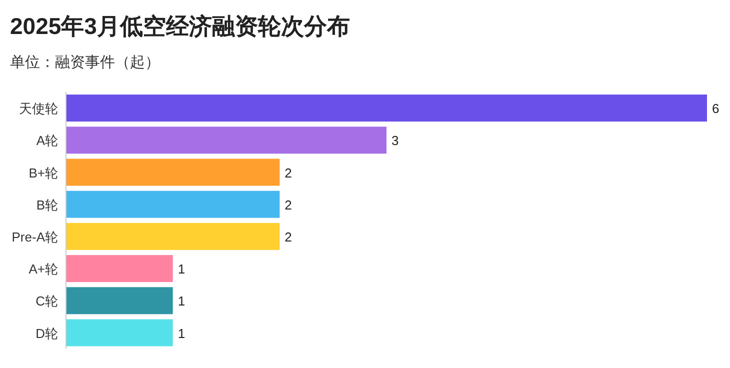 The image size is (730, 368). Describe the element at coordinates (47, 333) in the screenshot. I see `category-label: D轮` at that location.